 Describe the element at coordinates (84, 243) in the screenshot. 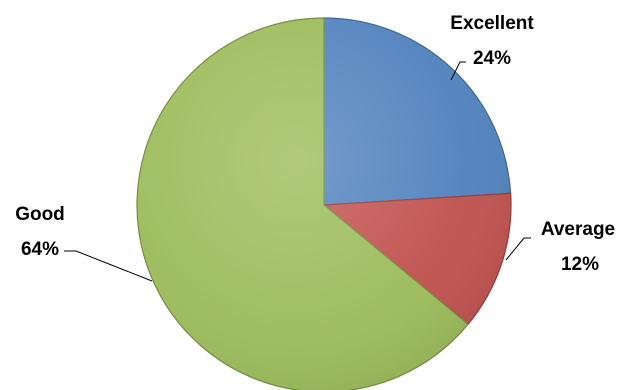

I see `label-good: Good 64%` at that location.